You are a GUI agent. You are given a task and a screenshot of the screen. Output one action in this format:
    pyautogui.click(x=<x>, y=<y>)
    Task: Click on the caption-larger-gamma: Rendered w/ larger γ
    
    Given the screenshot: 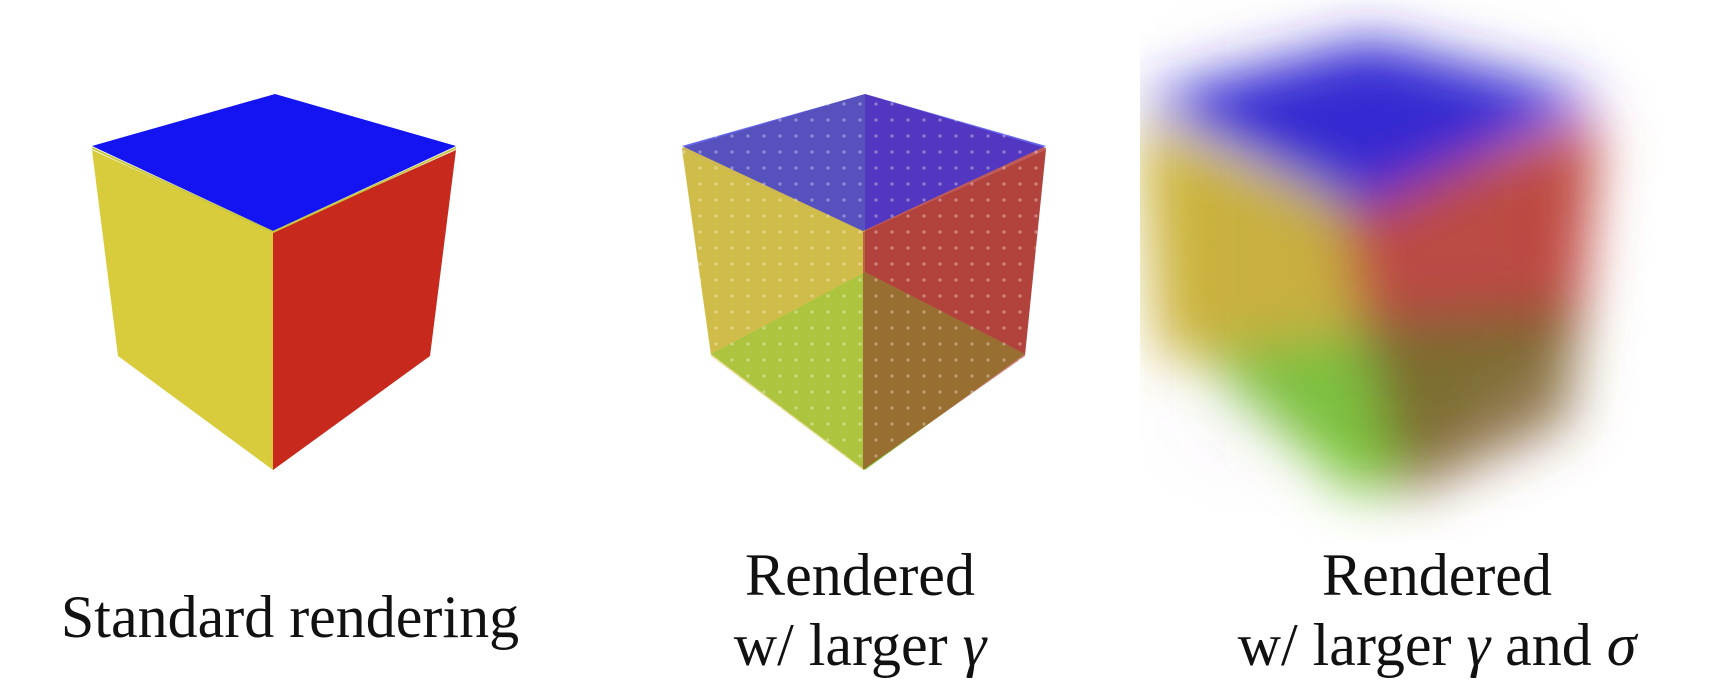 What is the action you would take?
    pyautogui.click(x=860, y=610)
    